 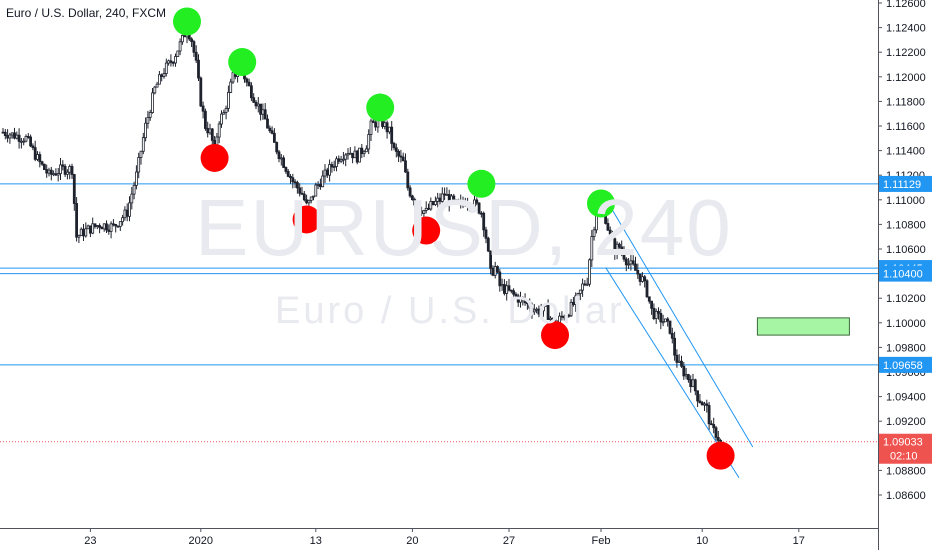 What do you see at coordinates (906, 324) in the screenshot?
I see `price-tick-label: 1.10000` at bounding box center [906, 324].